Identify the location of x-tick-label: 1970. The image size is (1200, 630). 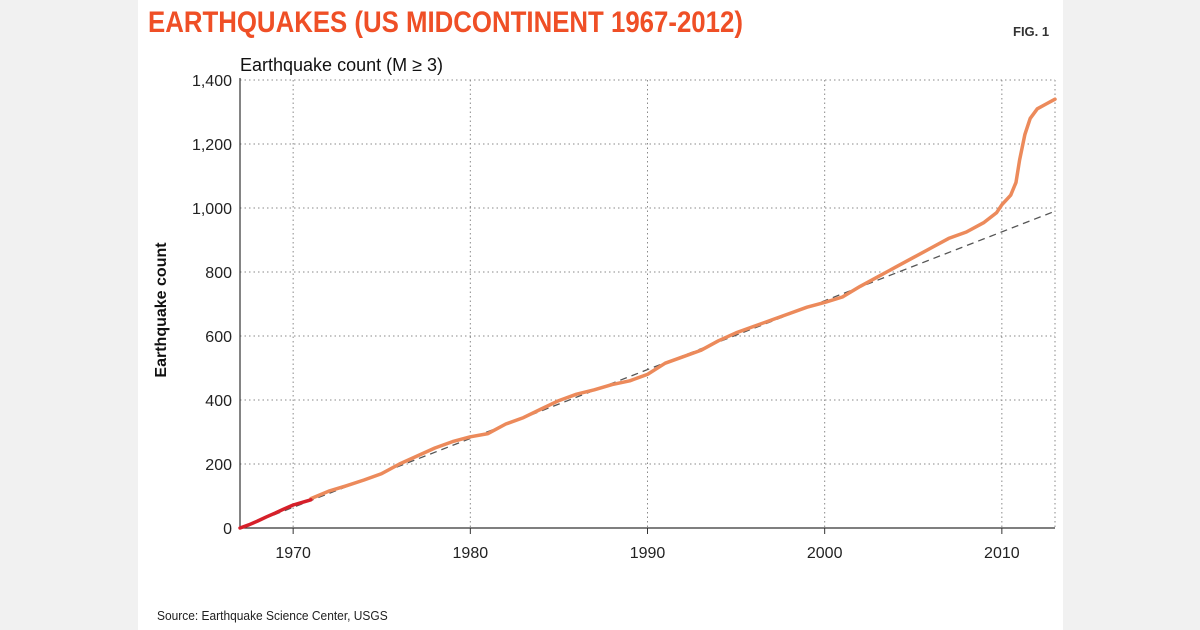
(293, 553).